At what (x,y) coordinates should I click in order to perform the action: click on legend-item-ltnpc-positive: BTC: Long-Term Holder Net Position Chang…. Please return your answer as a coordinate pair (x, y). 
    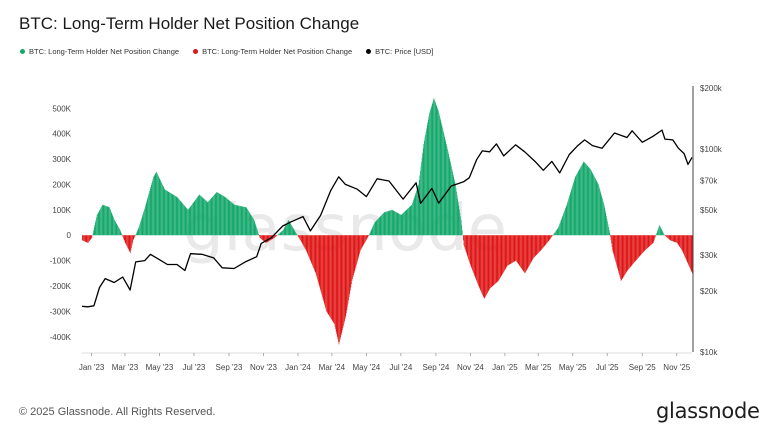
    Looking at the image, I should click on (99, 51).